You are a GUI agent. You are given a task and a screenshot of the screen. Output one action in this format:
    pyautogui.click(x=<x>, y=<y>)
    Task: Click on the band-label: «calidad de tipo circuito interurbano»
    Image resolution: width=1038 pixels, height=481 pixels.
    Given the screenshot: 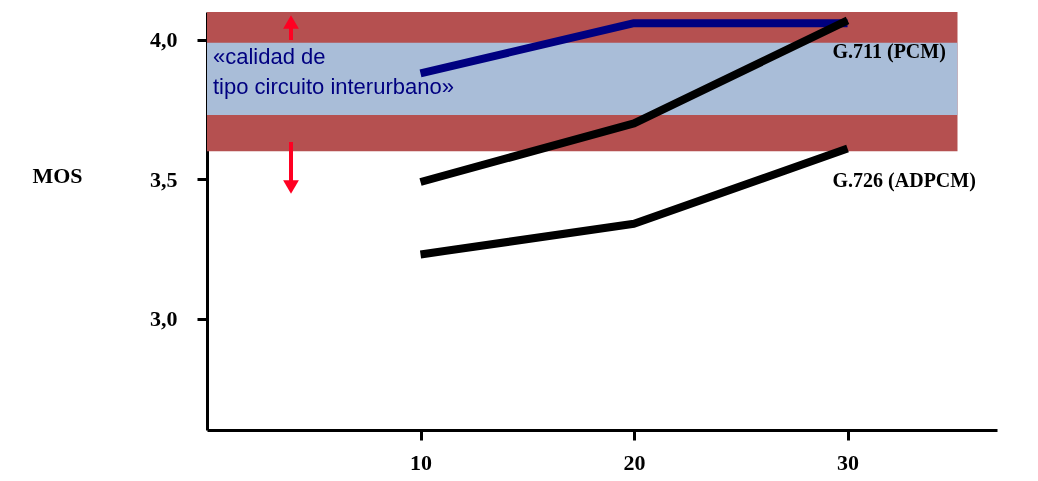 What is the action you would take?
    pyautogui.click(x=333, y=71)
    